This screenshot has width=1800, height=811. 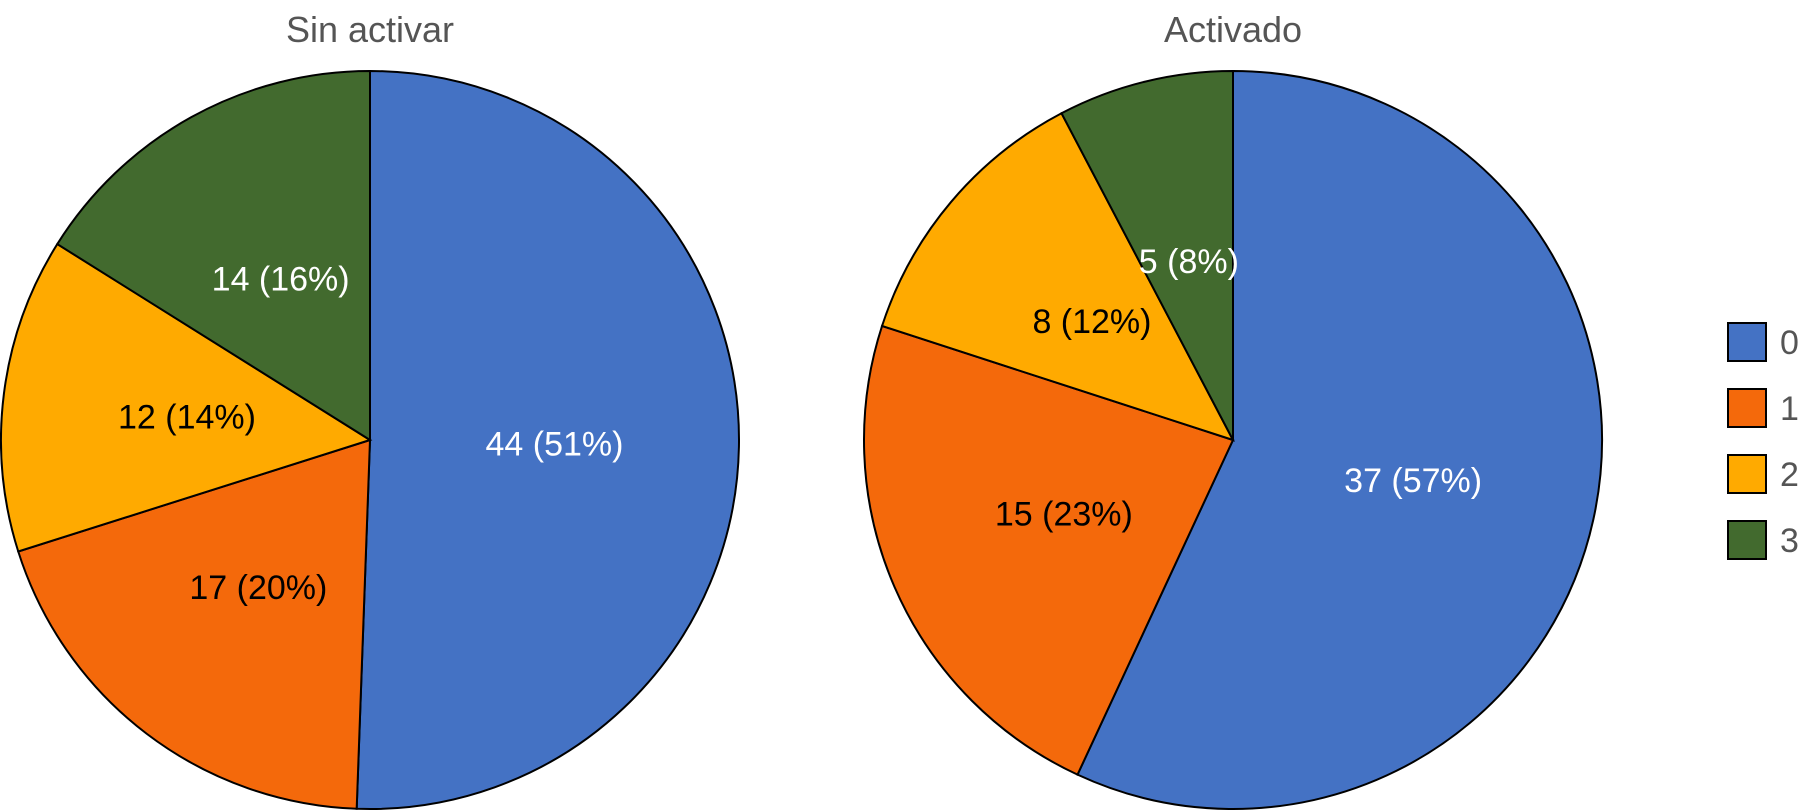 I want to click on legend-label-2: 2, so click(x=1789, y=475).